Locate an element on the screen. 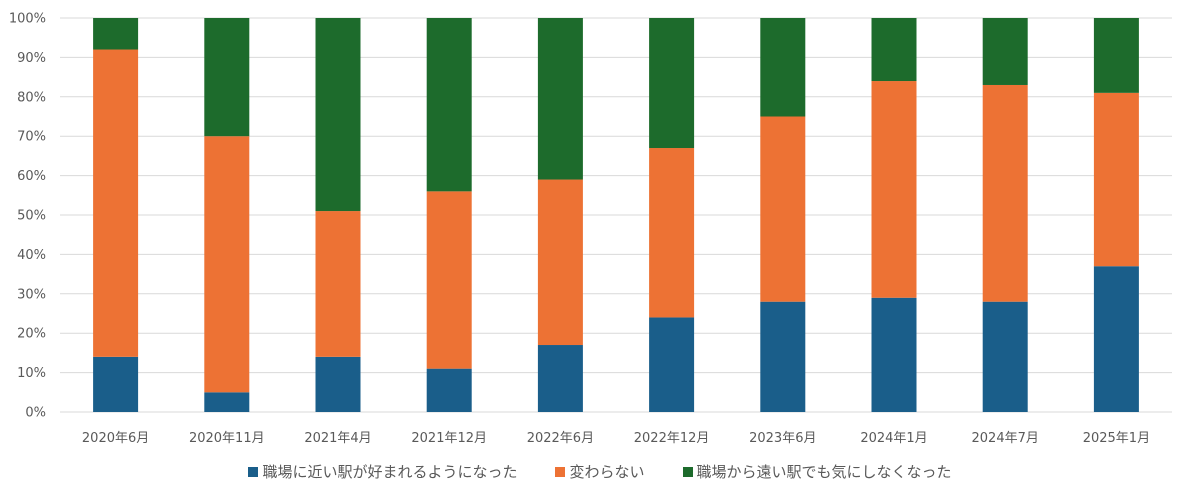 This screenshot has height=502, width=1200. legend-item: 職場に近い駅が好まれるようになった is located at coordinates (382, 471).